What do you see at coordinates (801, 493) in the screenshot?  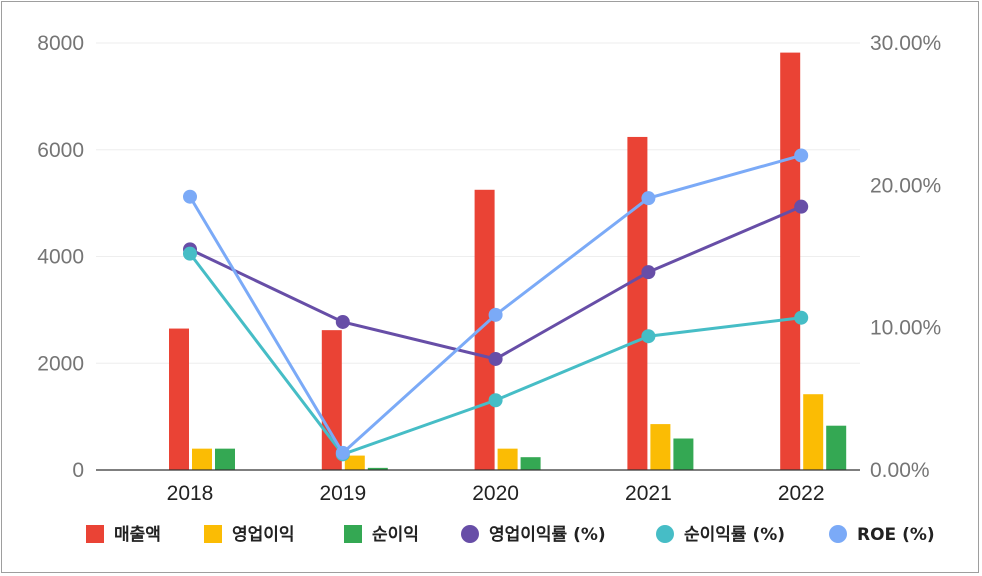 I see `x-tick-label: 2022` at bounding box center [801, 493].